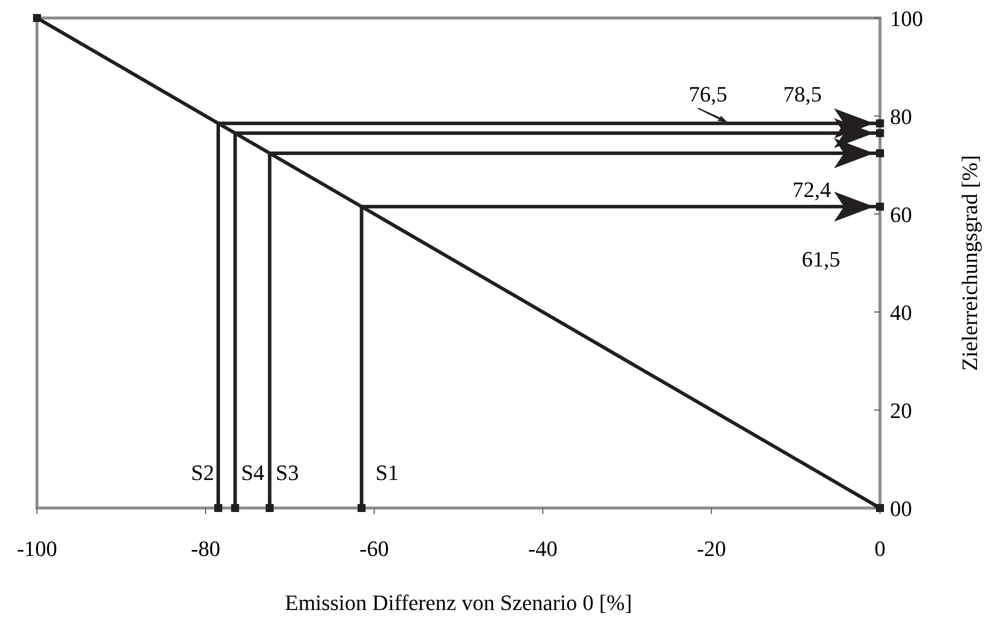 The width and height of the screenshot is (989, 617). Describe the element at coordinates (287, 472) in the screenshot. I see `series-label: S3` at that location.